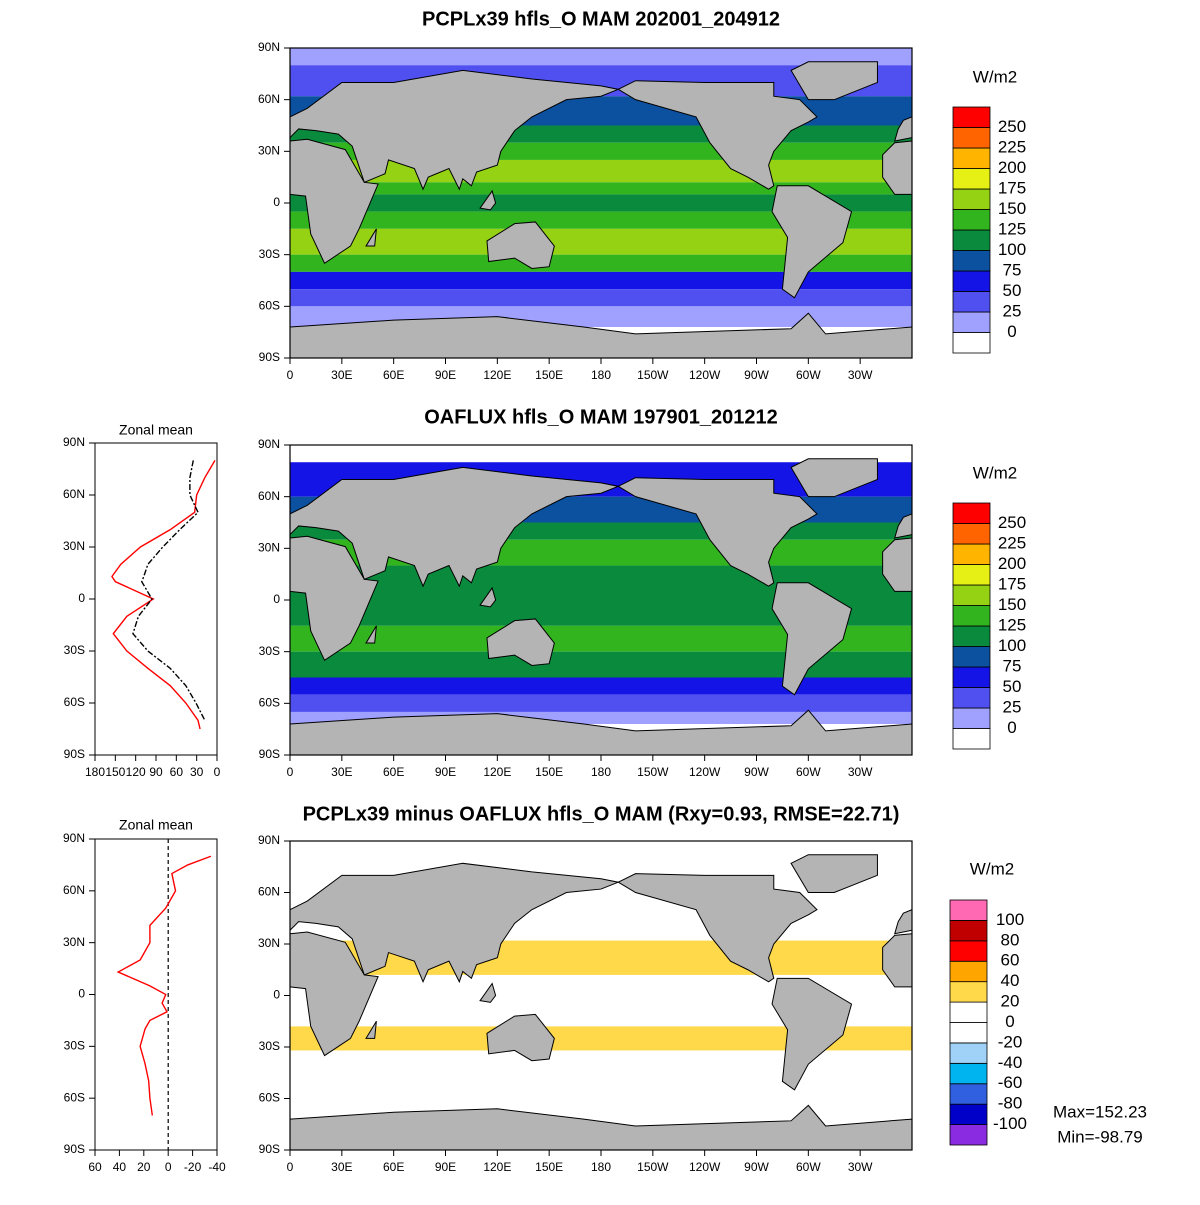  Describe the element at coordinates (445, 375) in the screenshot. I see `x-tick-label: 90E` at that location.